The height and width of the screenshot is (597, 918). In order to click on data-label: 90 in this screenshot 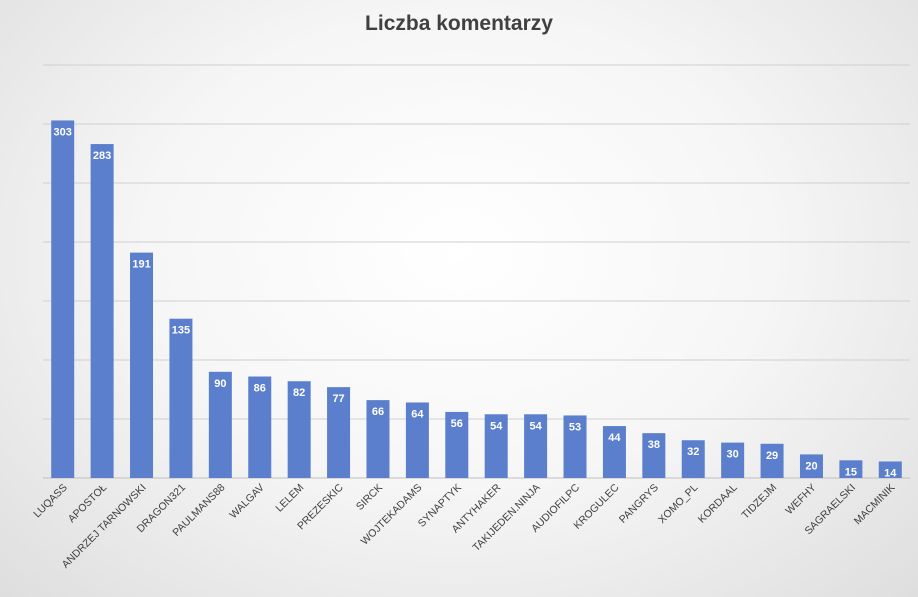, I will do `click(220, 384)`.